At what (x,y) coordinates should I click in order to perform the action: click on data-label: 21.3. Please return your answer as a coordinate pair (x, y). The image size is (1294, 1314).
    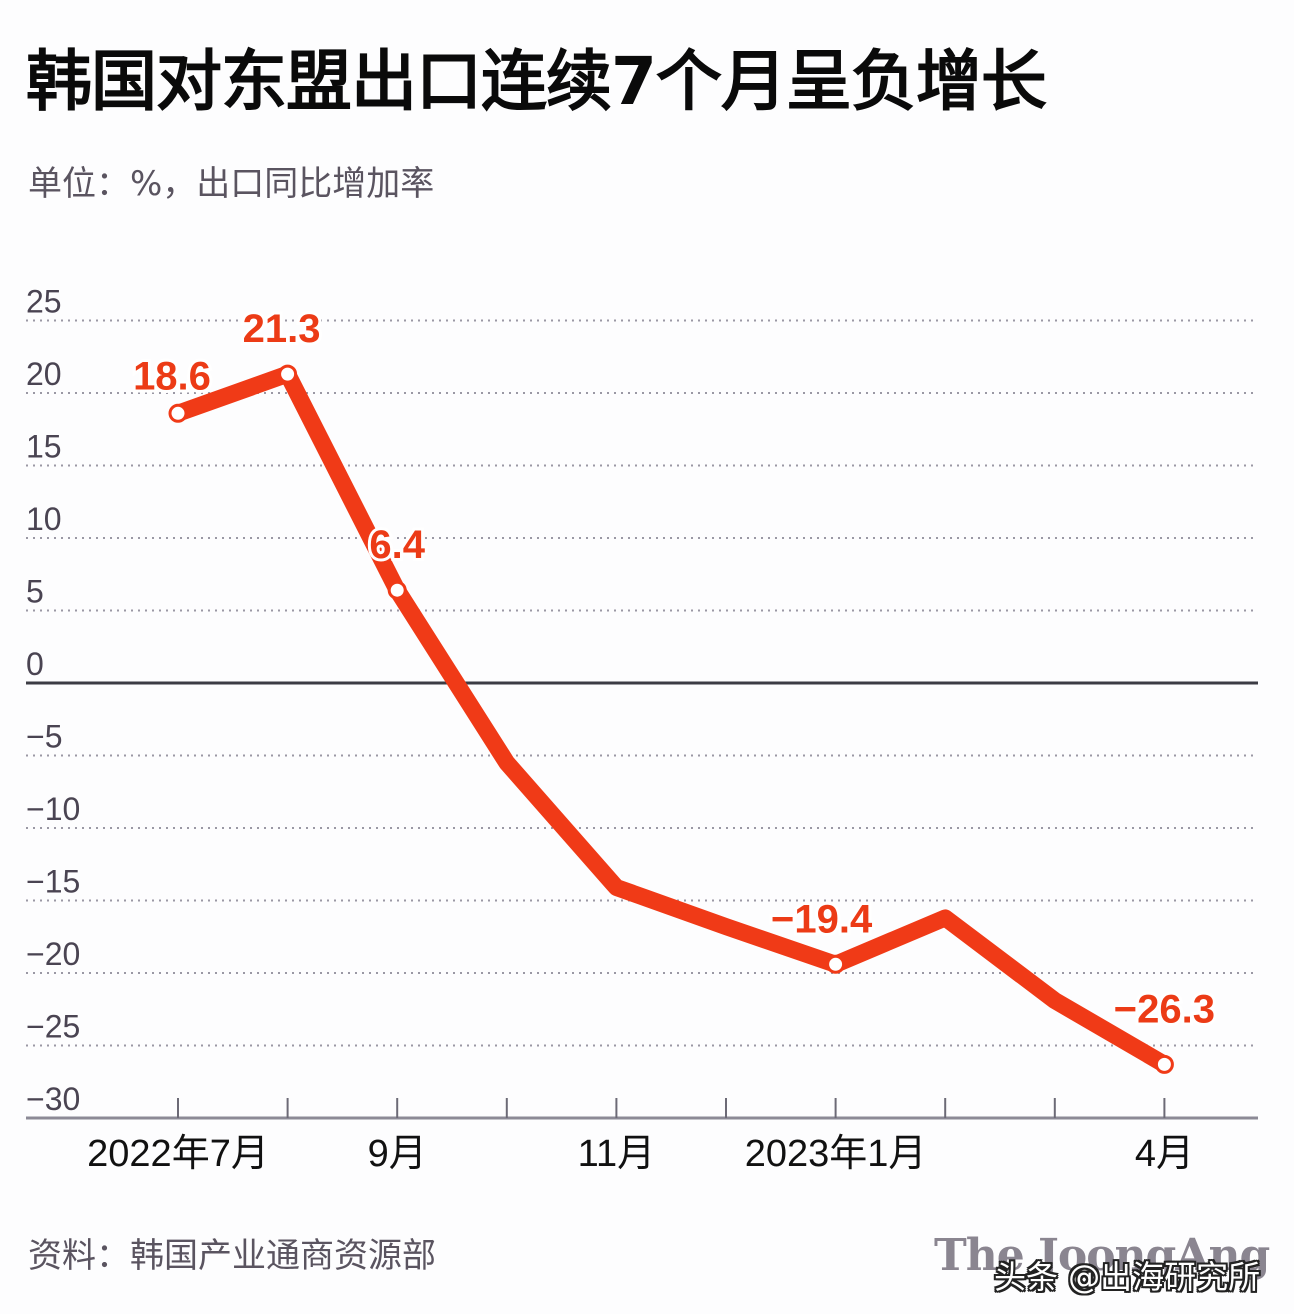
    Looking at the image, I should click on (282, 329).